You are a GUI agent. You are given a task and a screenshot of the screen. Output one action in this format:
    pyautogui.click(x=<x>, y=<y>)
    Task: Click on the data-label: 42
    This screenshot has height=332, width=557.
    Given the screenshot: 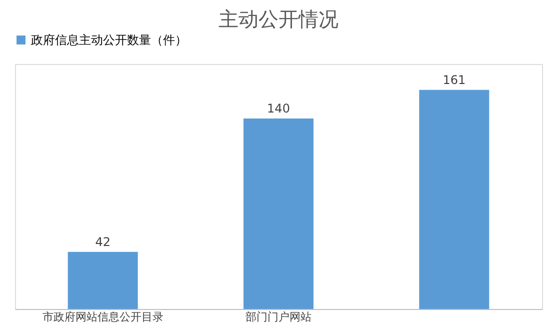 What is the action you would take?
    pyautogui.click(x=102, y=241)
    